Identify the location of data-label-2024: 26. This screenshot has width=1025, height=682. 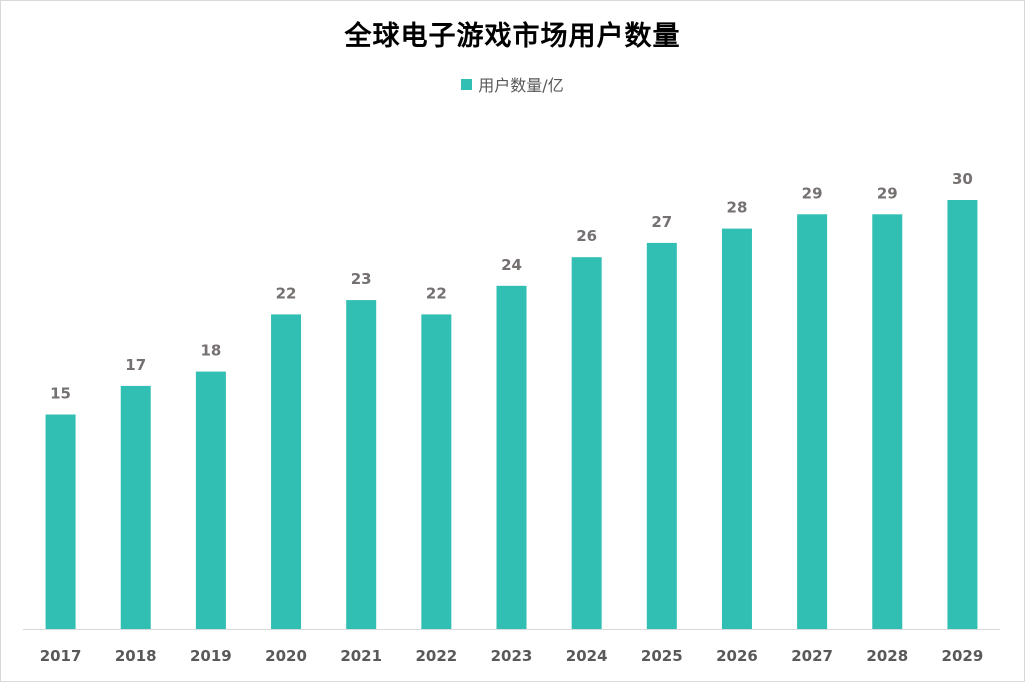
(586, 236).